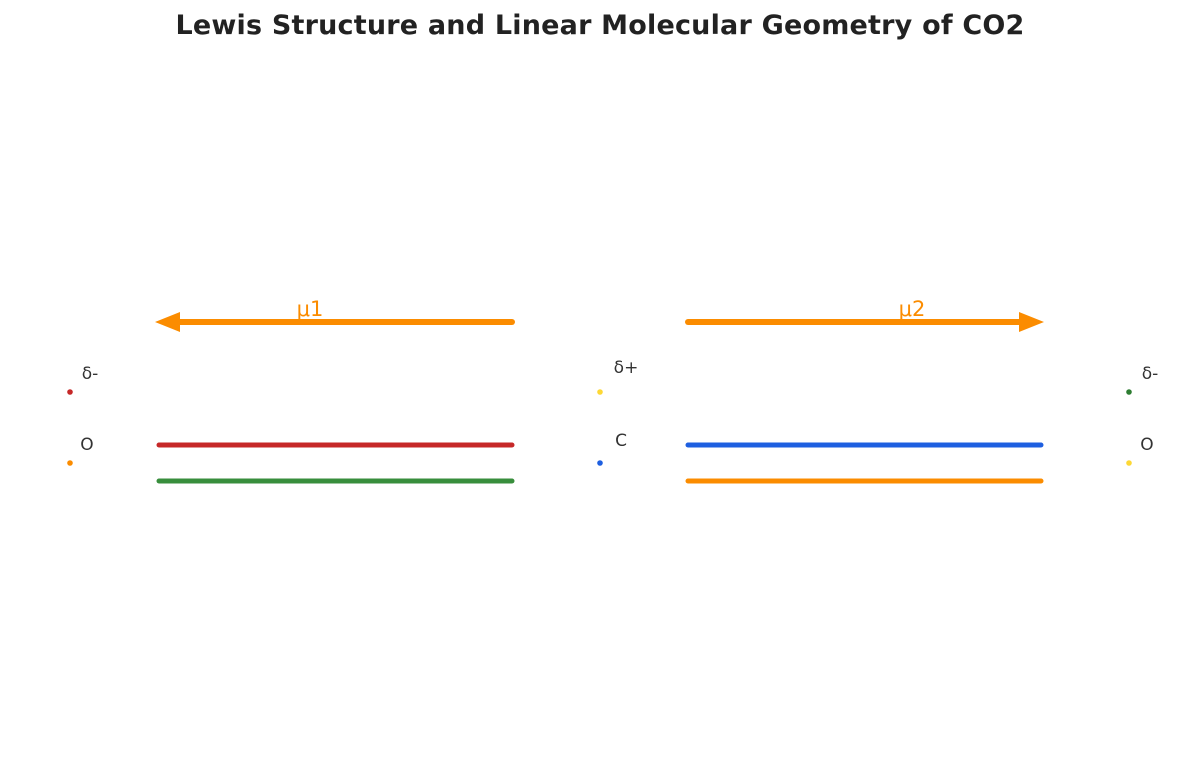 The image size is (1200, 763). I want to click on atom-marker-right, so click(1129, 463).